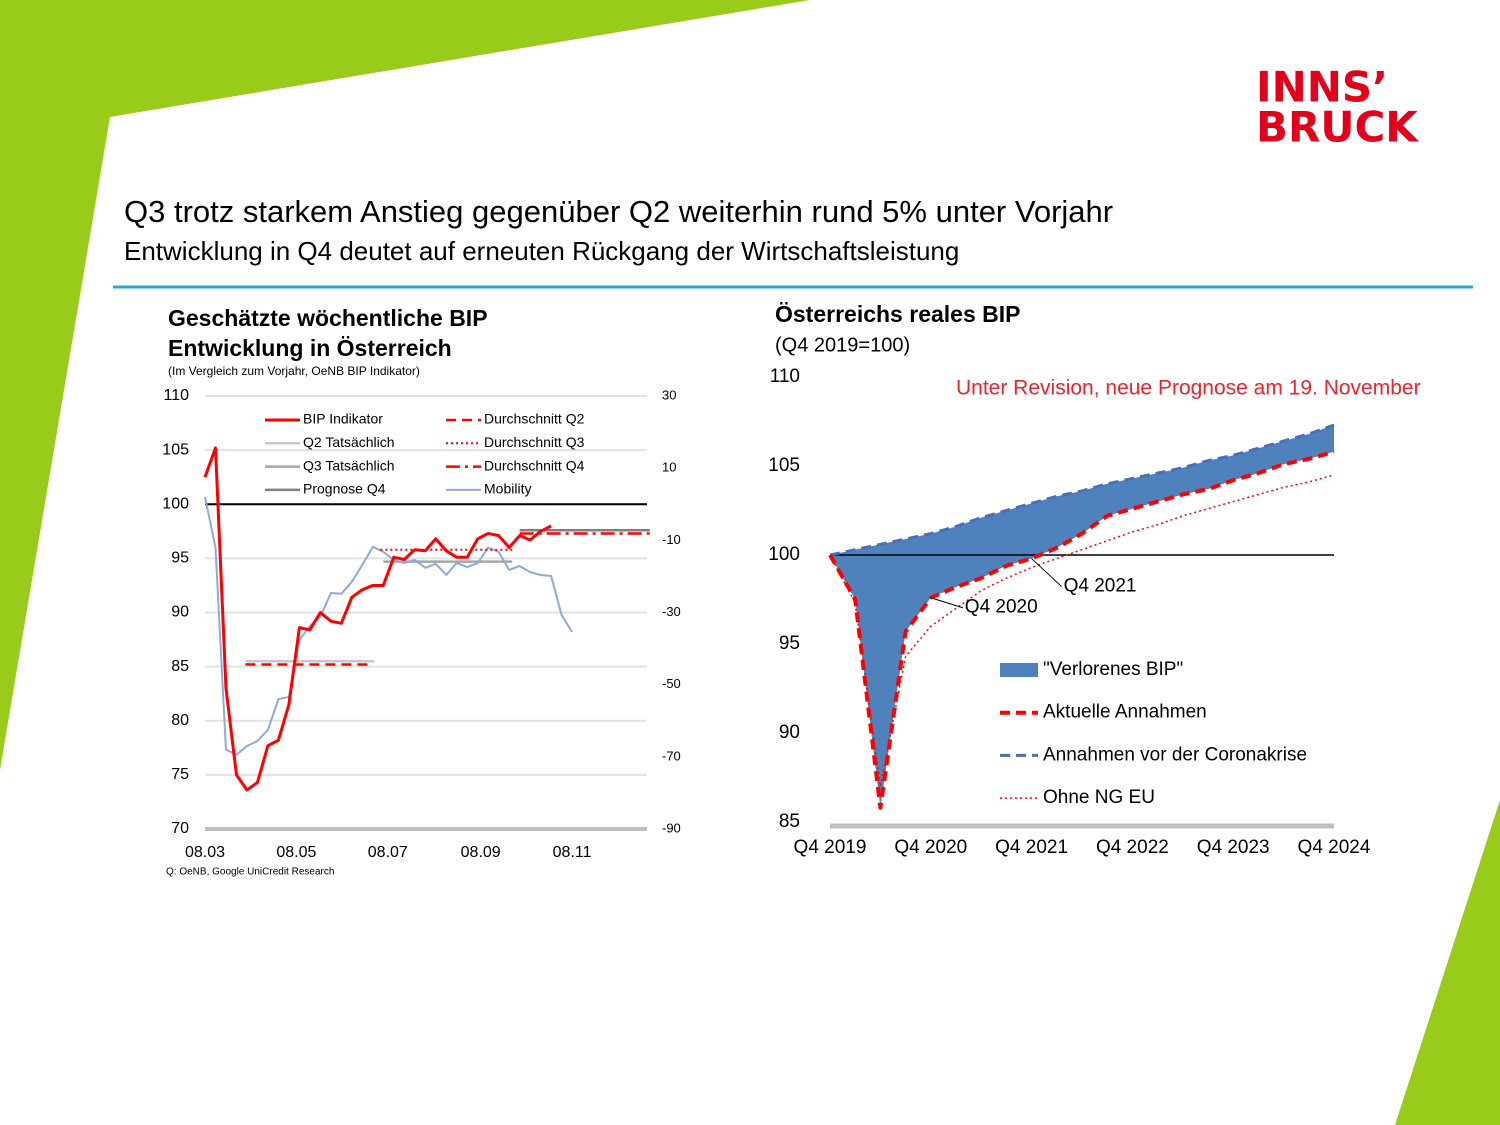  Describe the element at coordinates (669, 467) in the screenshot. I see `y2-tick-label: 10` at that location.